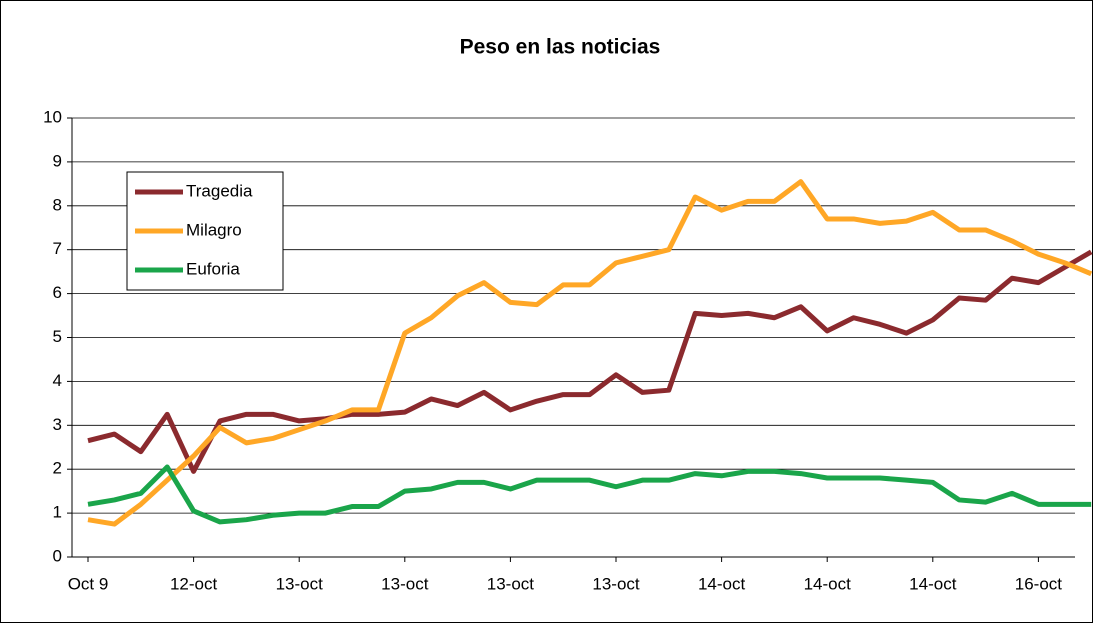 Image resolution: width=1093 pixels, height=623 pixels. I want to click on y-tick-label: 9, so click(57, 160).